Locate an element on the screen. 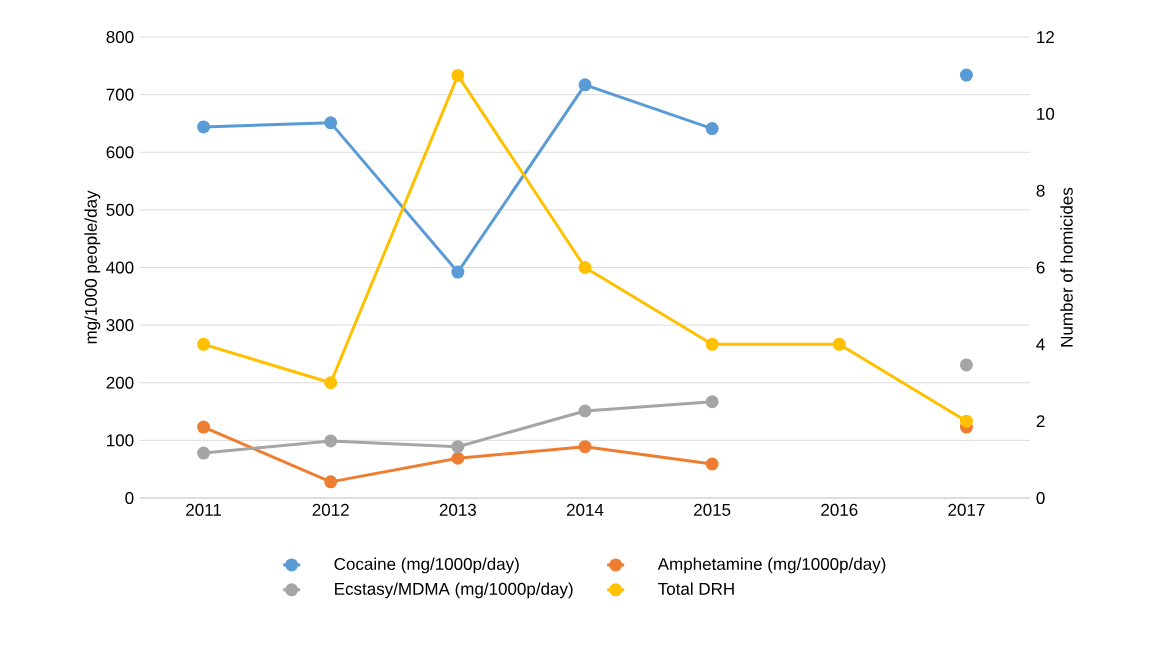 The height and width of the screenshot is (651, 1153). x-tick-label: 2014 is located at coordinates (585, 509).